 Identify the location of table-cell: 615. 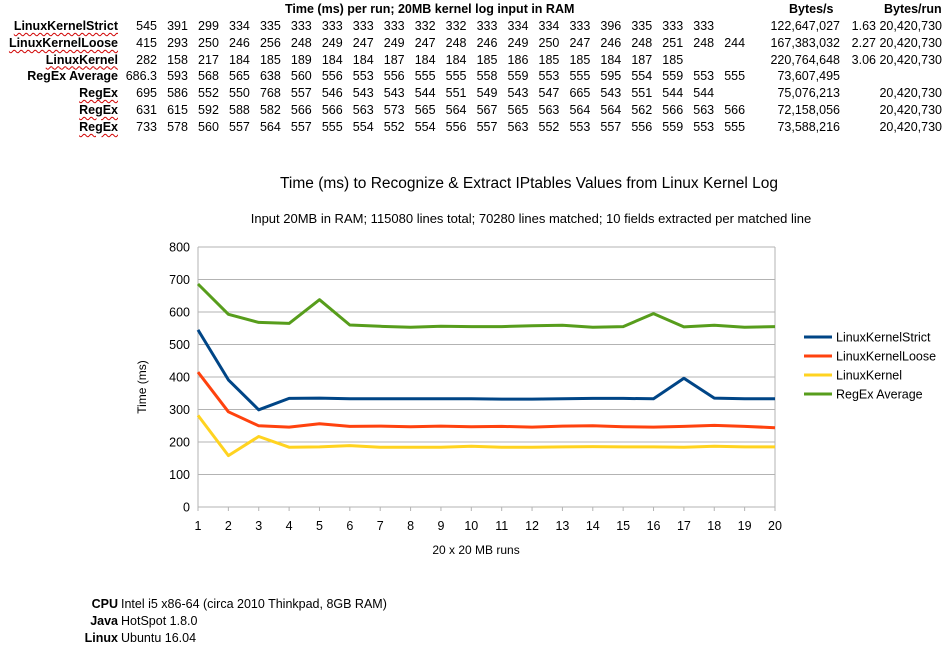
(177, 110).